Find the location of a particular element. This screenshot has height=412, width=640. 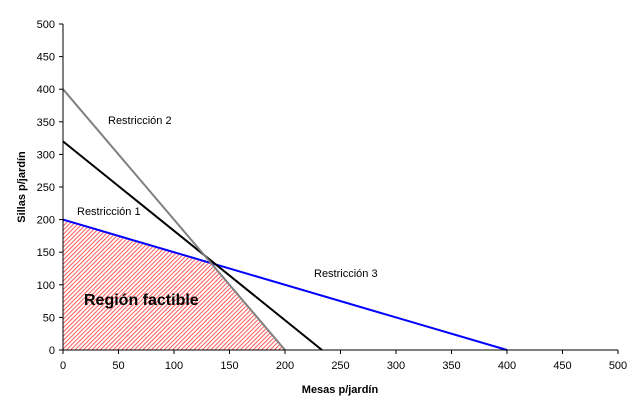

x-tick-label: 500 is located at coordinates (618, 366).